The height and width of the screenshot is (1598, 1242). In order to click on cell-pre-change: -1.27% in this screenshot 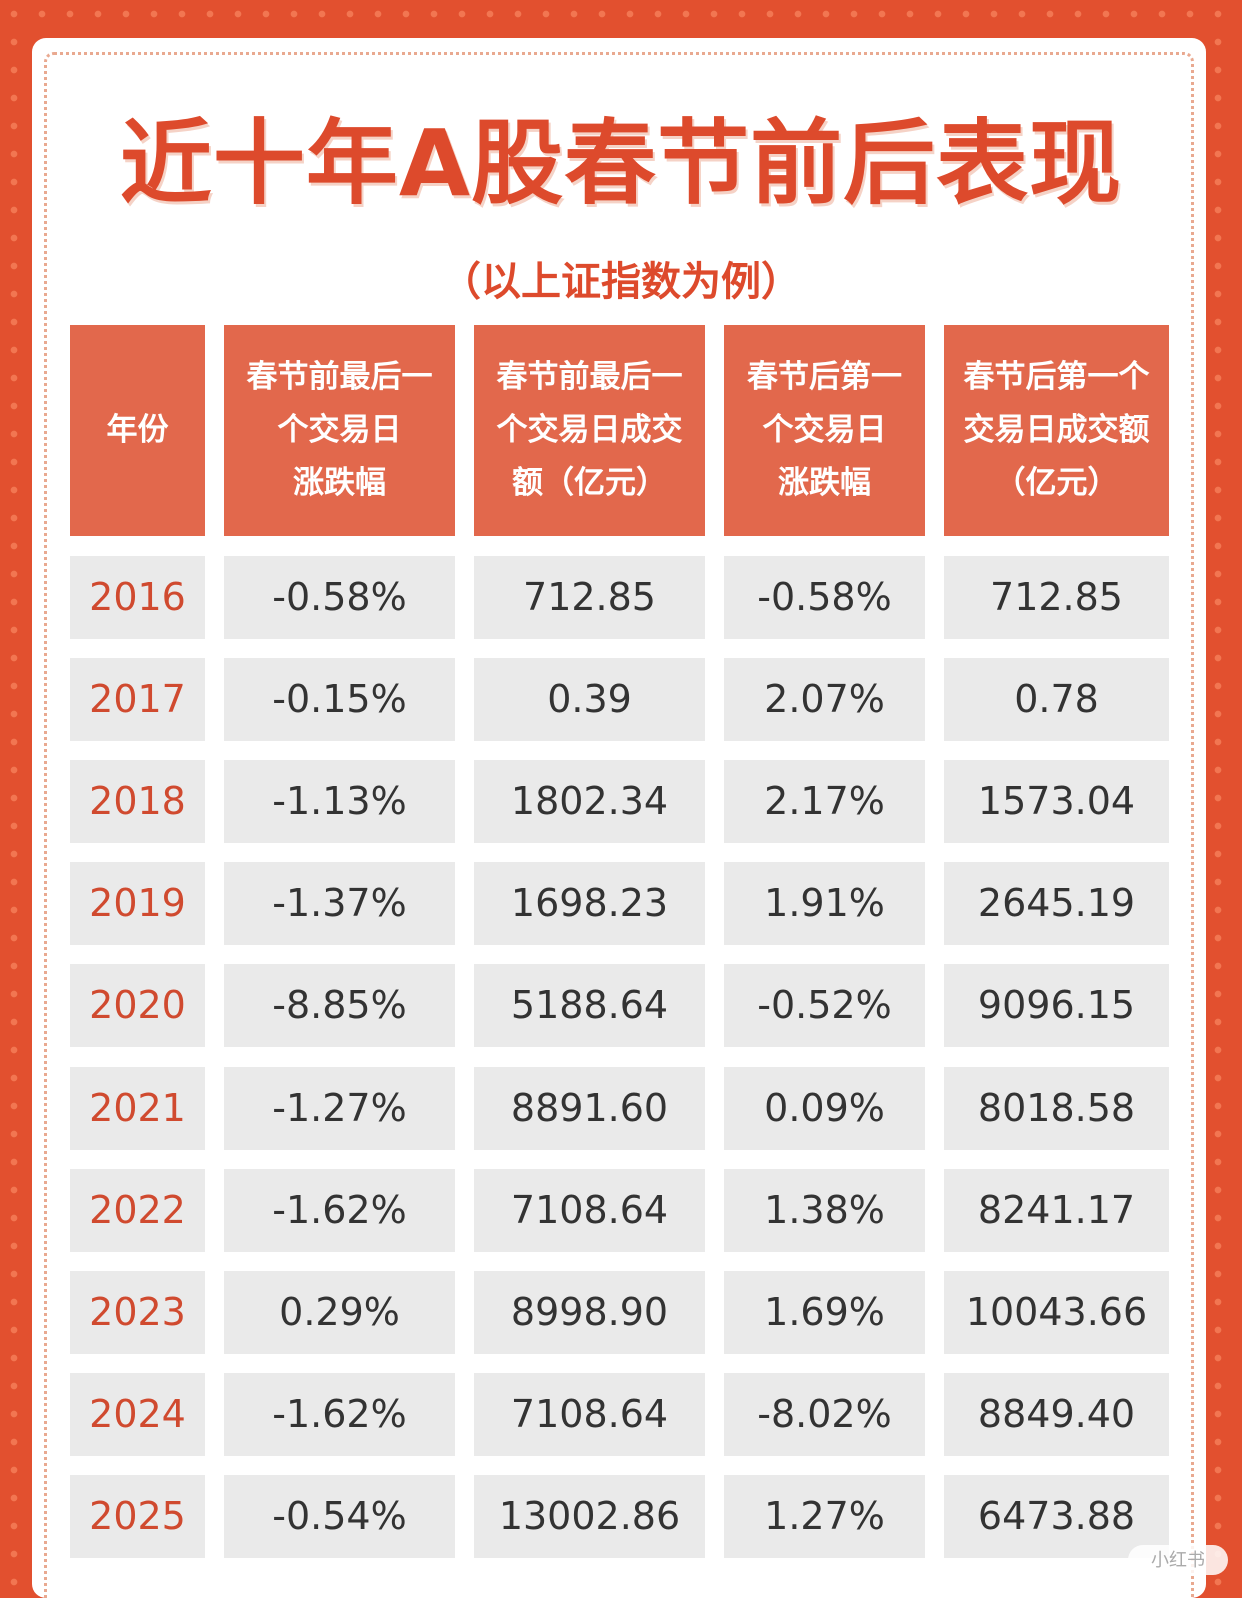, I will do `click(339, 1108)`.